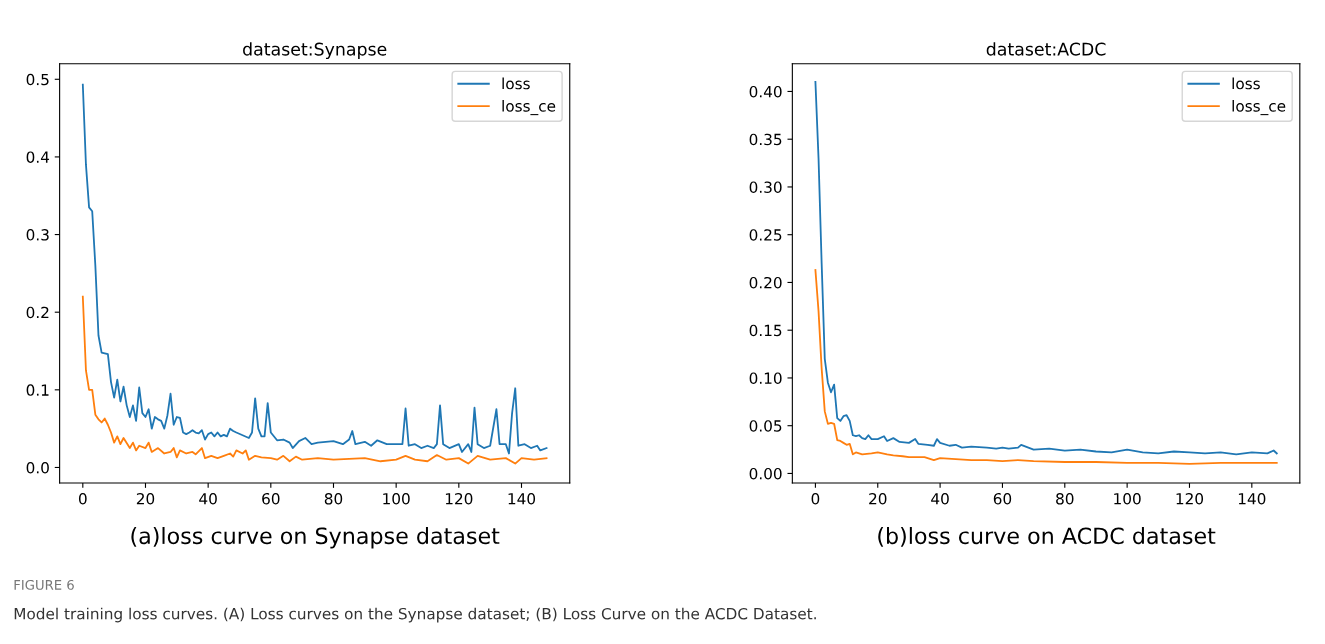  I want to click on y-tick-label: 0.5, so click(37, 79).